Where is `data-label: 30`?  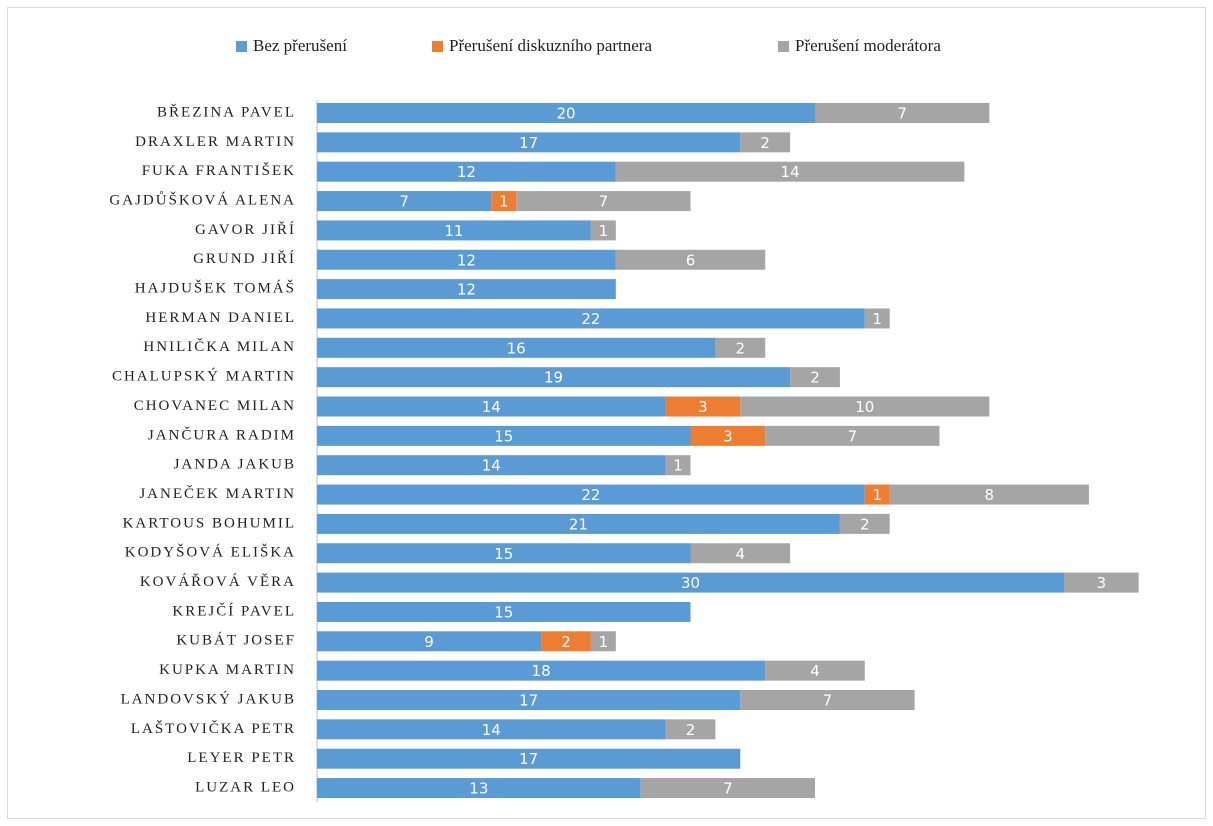 data-label: 30 is located at coordinates (690, 583).